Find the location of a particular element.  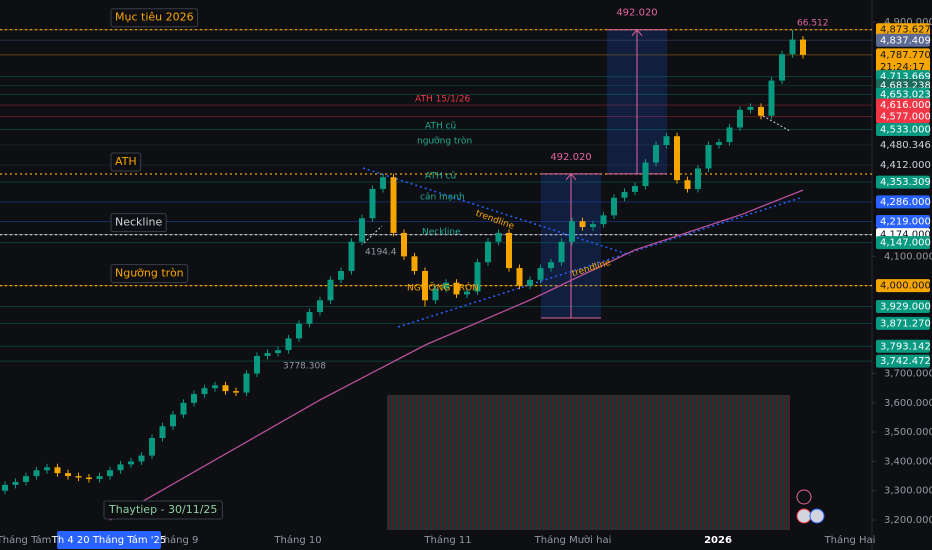

x-tick-label: Tháng Mười hai is located at coordinates (573, 540).